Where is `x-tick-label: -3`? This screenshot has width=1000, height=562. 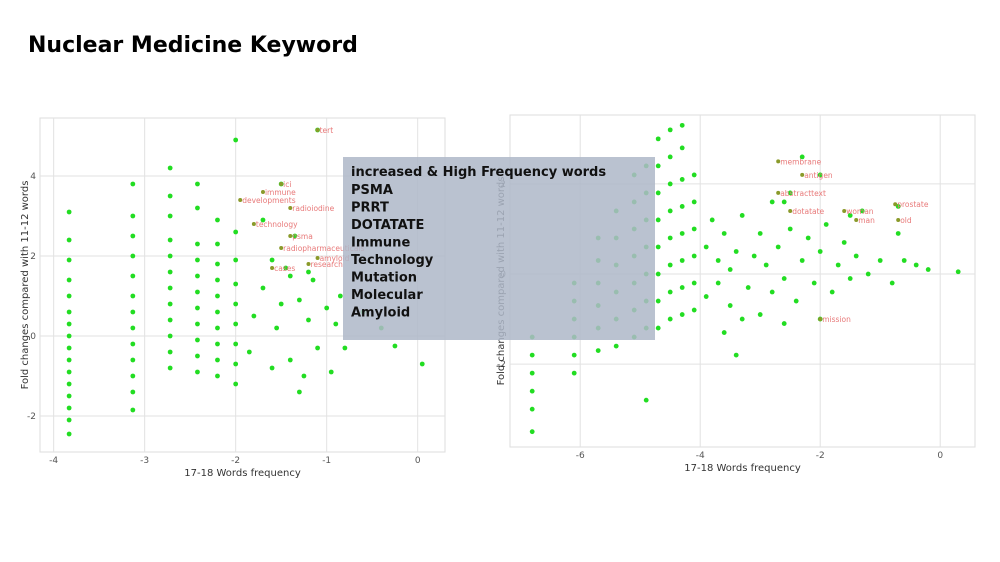
x-tick-label: -3 is located at coordinates (144, 461).